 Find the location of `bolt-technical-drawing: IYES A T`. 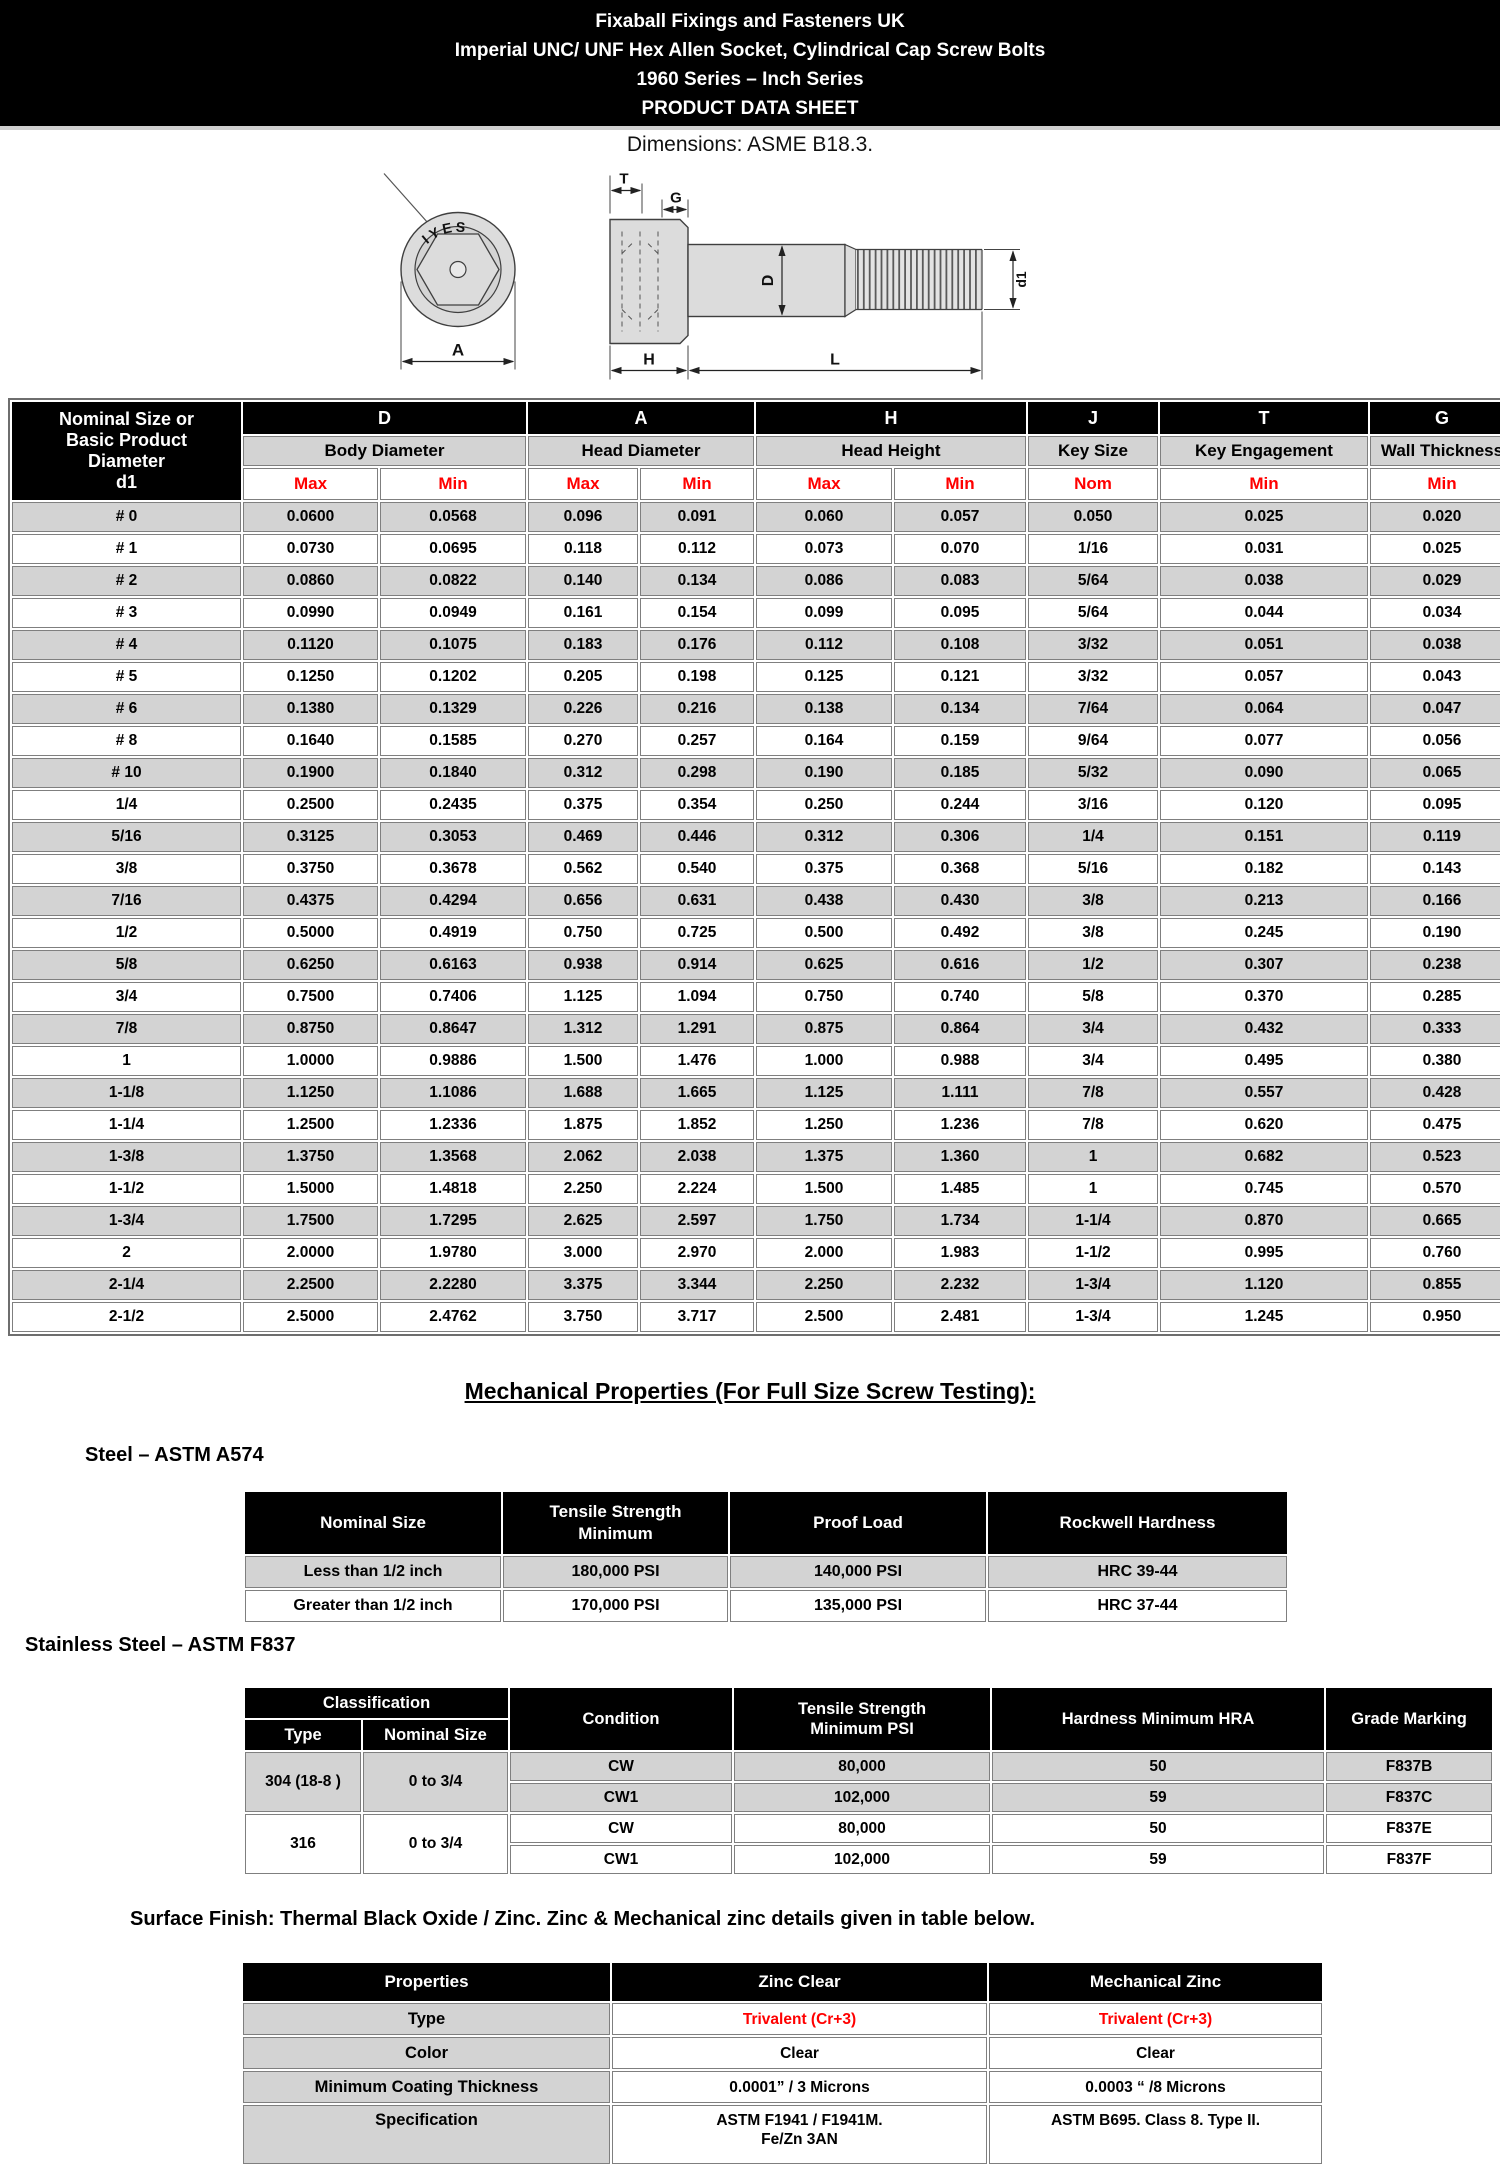

bolt-technical-drawing: IYES A T is located at coordinates (706, 275).